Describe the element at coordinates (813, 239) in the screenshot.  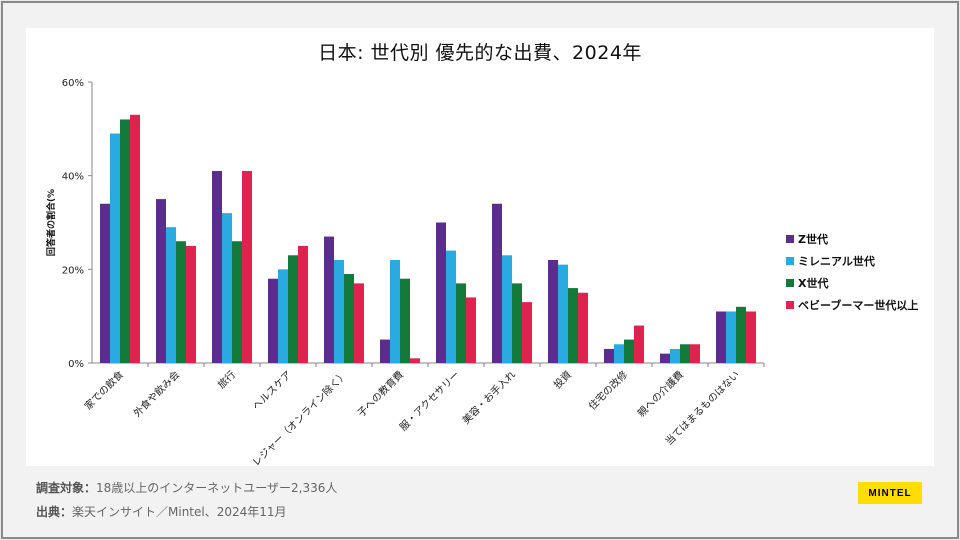
I see `legend-label: Z世代` at that location.